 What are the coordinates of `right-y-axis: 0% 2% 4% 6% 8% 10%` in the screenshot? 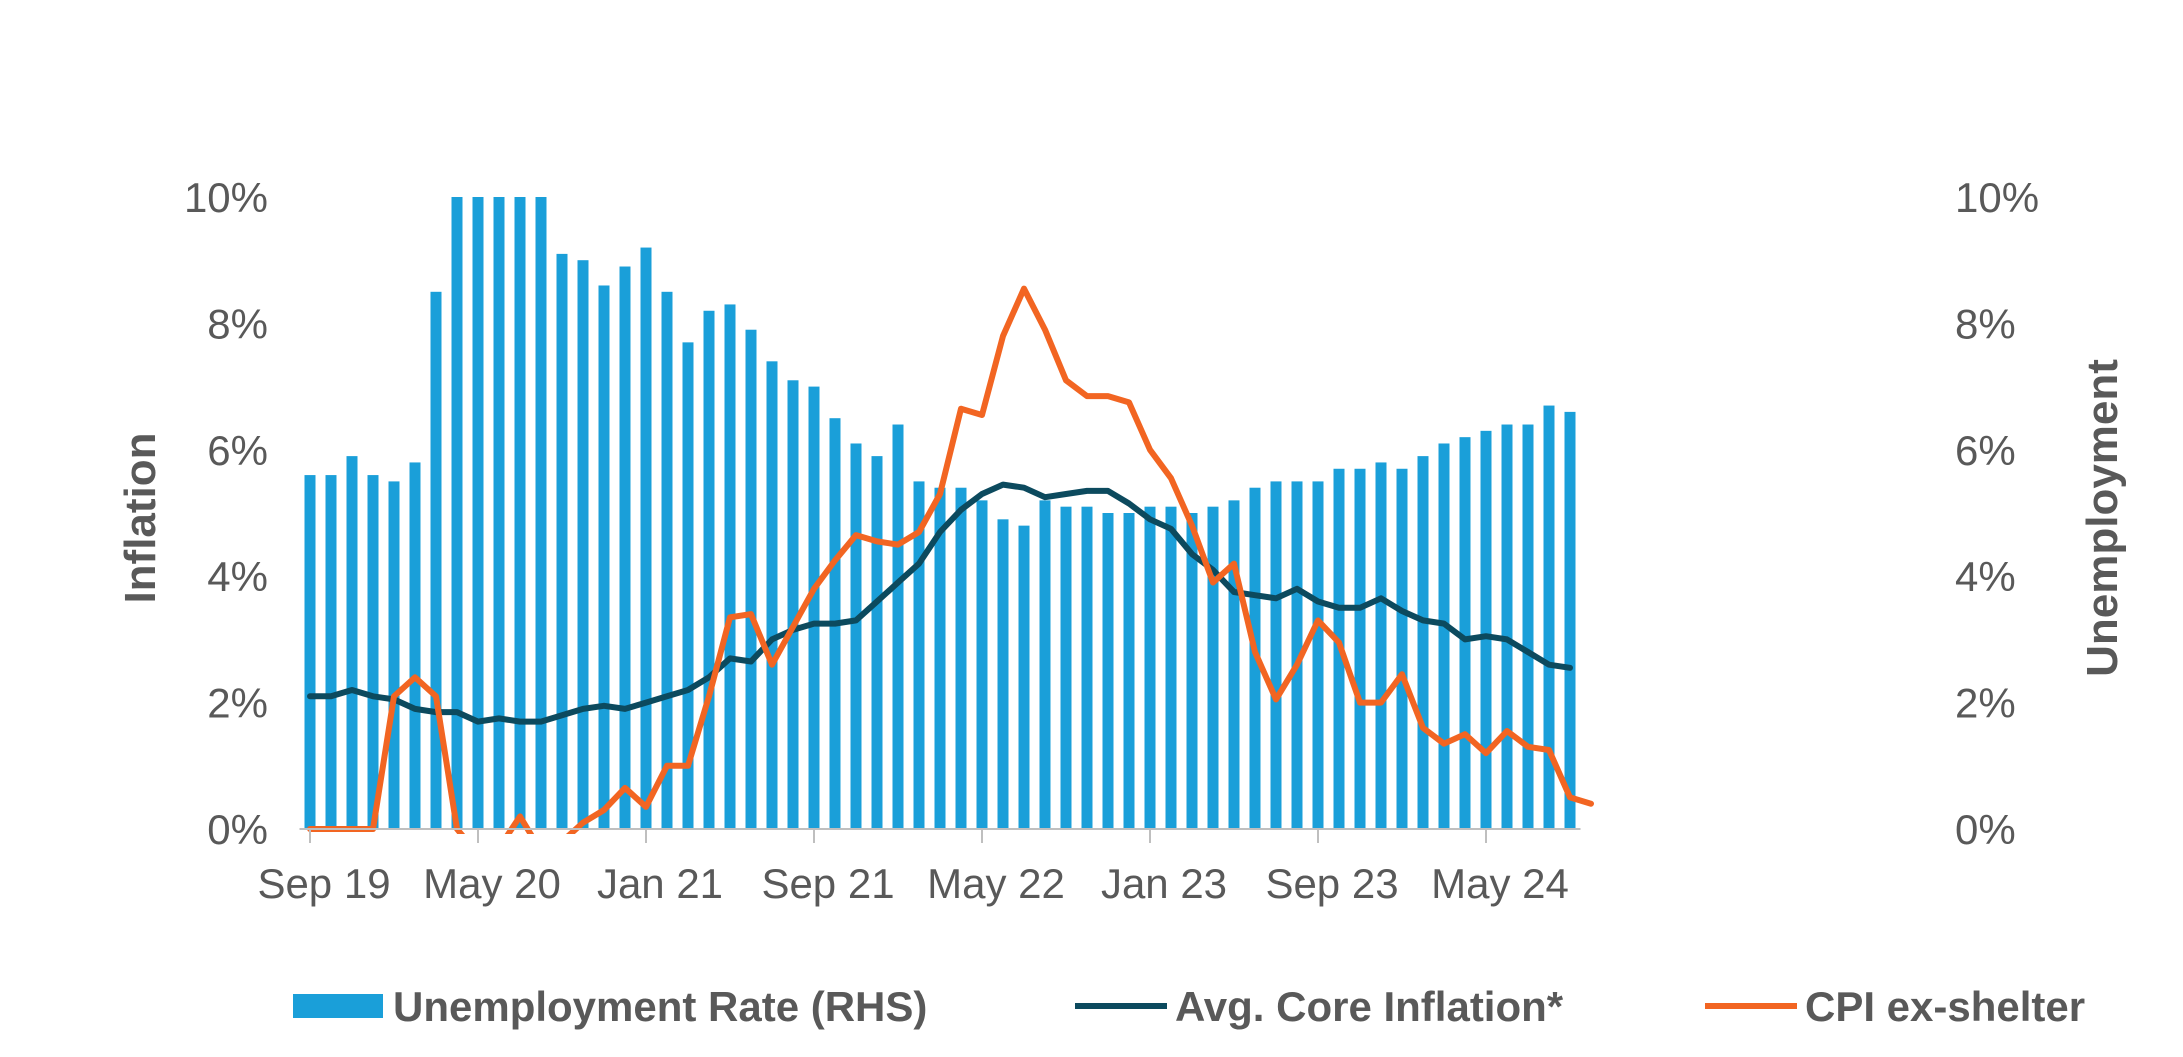 It's located at (1997, 513).